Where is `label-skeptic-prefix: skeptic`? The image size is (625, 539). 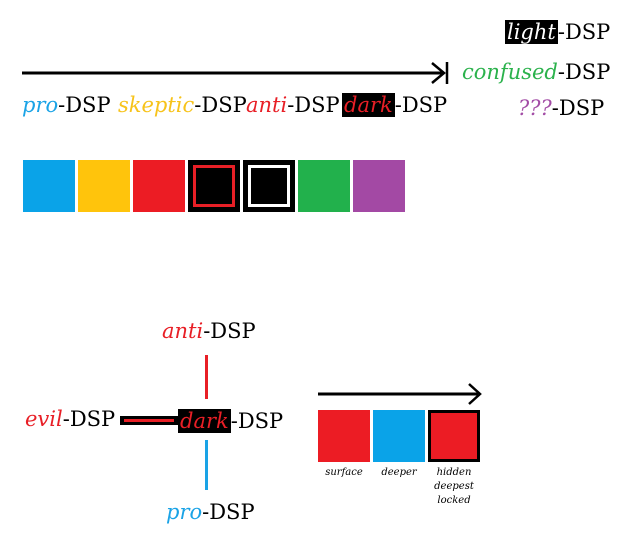 label-skeptic-prefix: skeptic is located at coordinates (156, 105).